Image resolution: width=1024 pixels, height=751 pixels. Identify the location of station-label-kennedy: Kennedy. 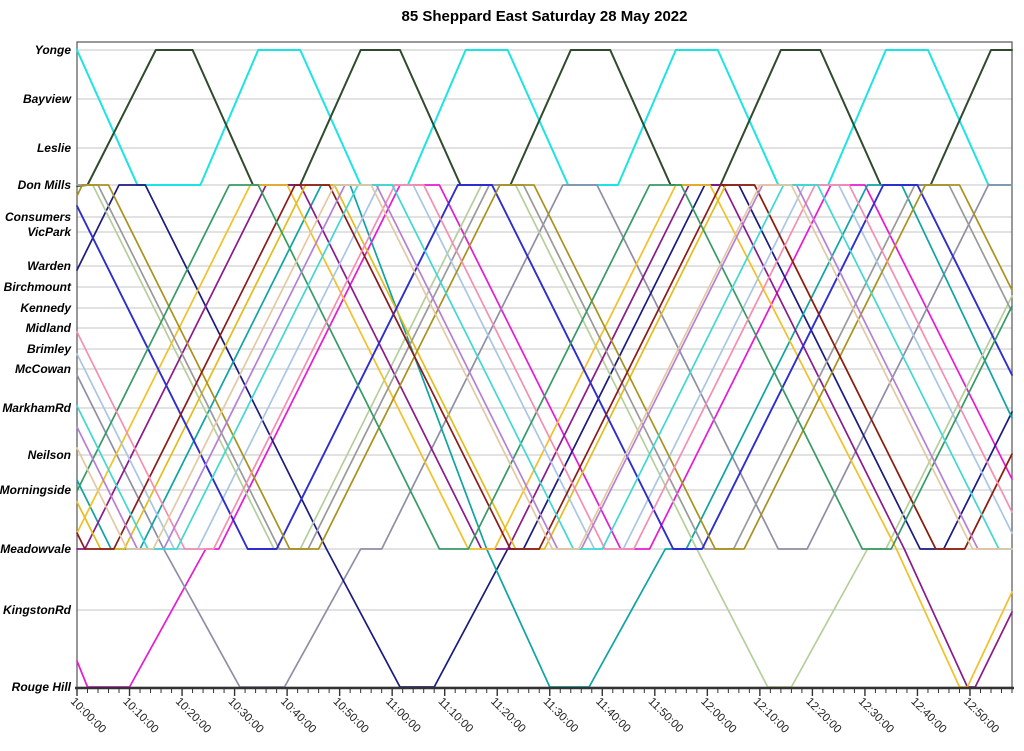
(46, 308).